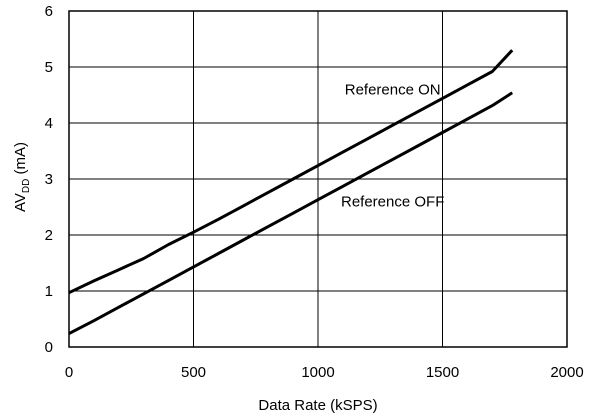  What do you see at coordinates (49, 11) in the screenshot?
I see `y-tick-label: 6` at bounding box center [49, 11].